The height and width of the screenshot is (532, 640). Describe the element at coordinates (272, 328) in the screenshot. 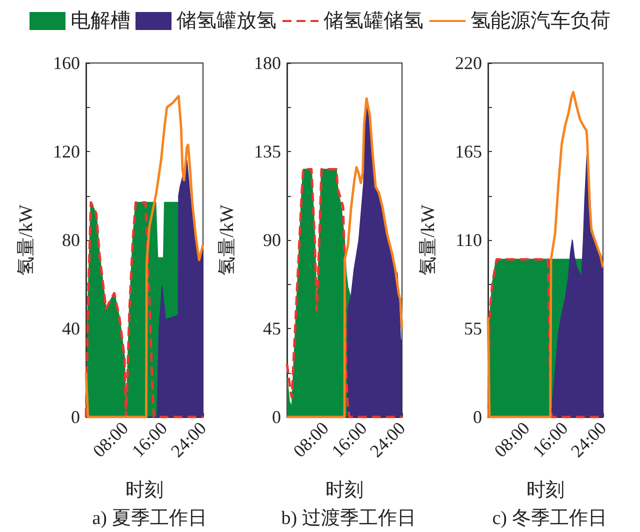

I see `y-tick-label: 45` at that location.